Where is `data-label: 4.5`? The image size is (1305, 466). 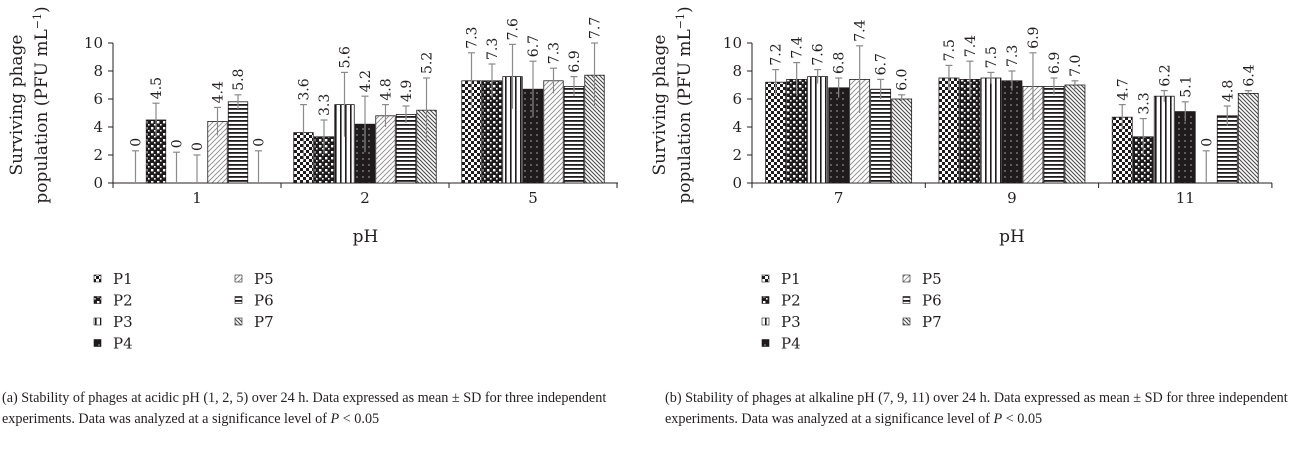 data-label: 4.5 is located at coordinates (157, 88).